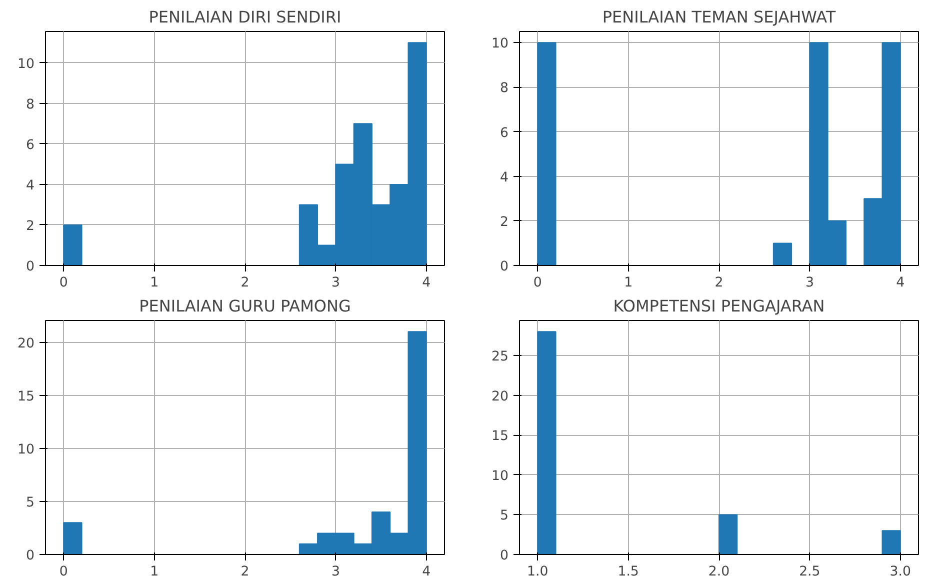  I want to click on x-tick-label: 1.0, so click(537, 571).